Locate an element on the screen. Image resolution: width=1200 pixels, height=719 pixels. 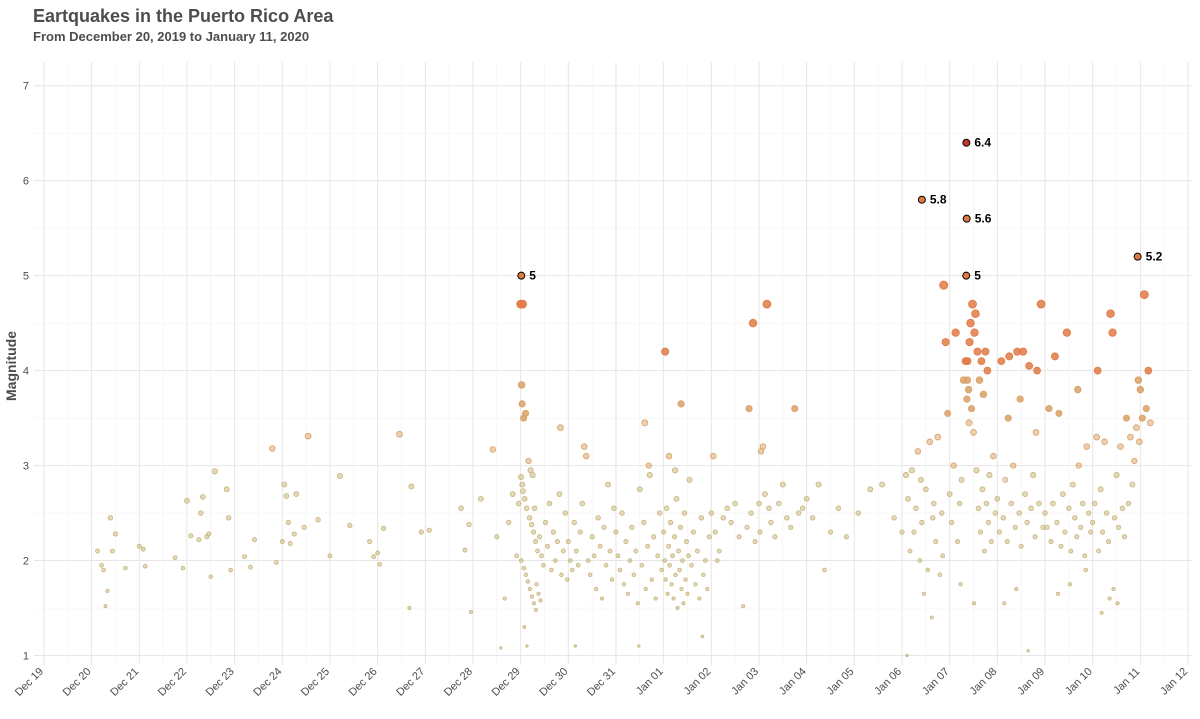
x-tick-label: Dec 19 is located at coordinates (29, 682).